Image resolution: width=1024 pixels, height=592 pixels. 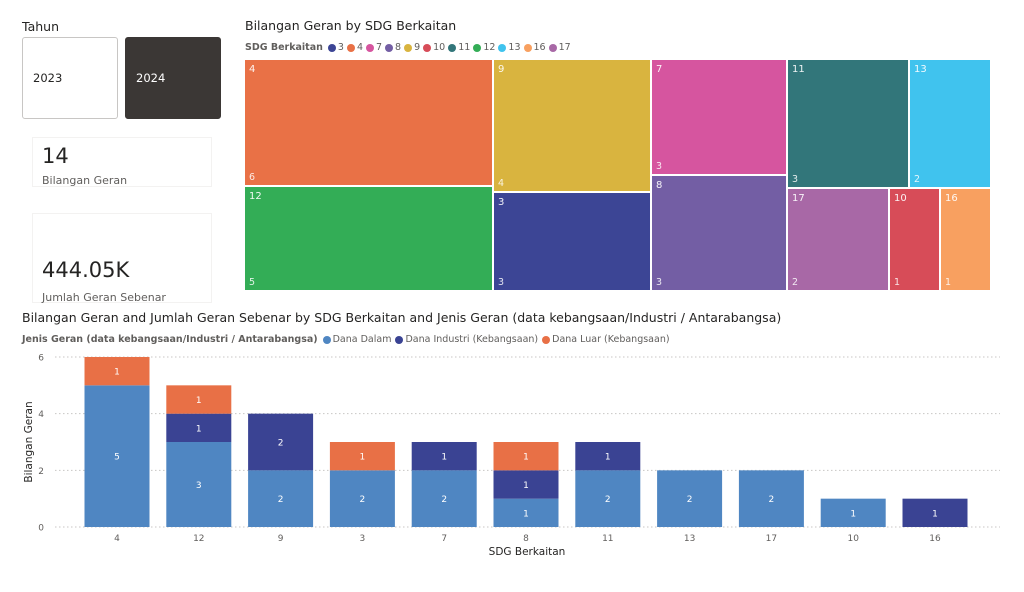 I want to click on legend-label: 9, so click(x=417, y=47).